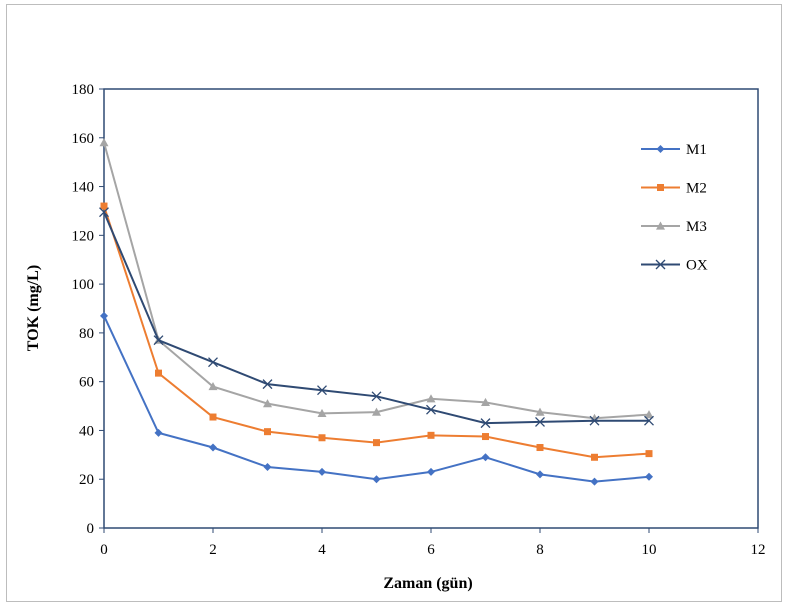  Describe the element at coordinates (758, 550) in the screenshot. I see `x-tick-label: 12` at that location.